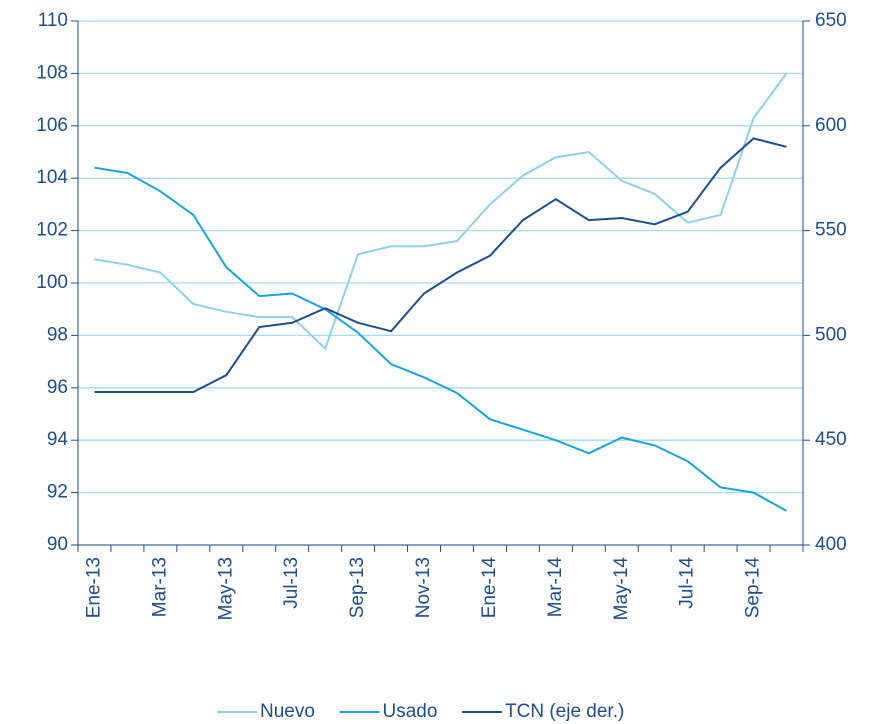 This screenshot has width=876, height=724. Describe the element at coordinates (831, 439) in the screenshot. I see `y2-tick-label: 450` at that location.